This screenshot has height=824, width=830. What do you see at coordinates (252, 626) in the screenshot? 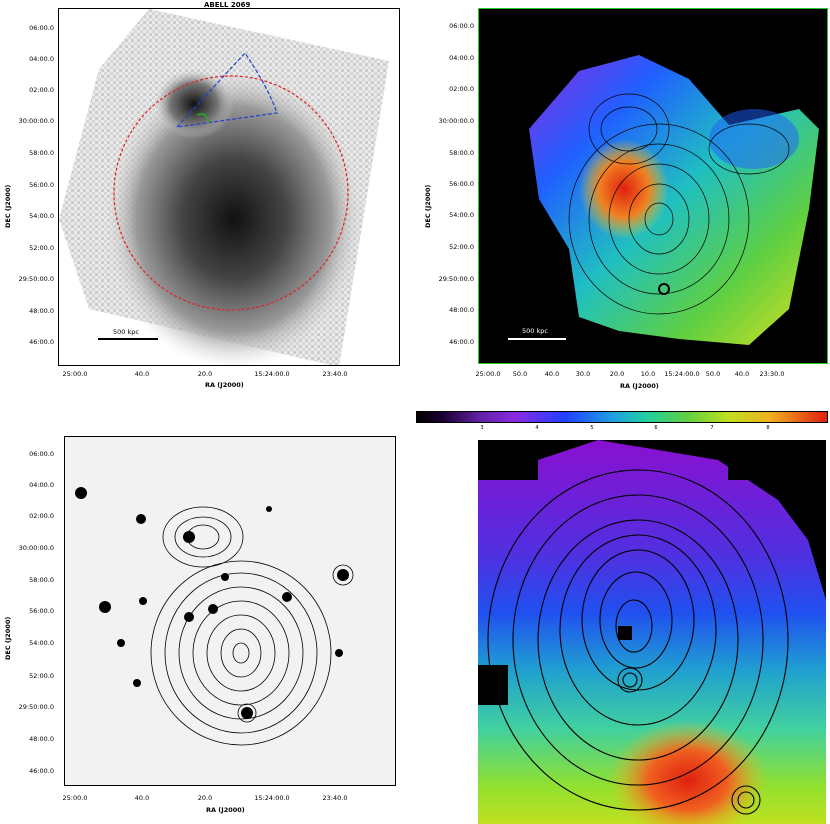
I see `panel-c-contours` at bounding box center [252, 626].